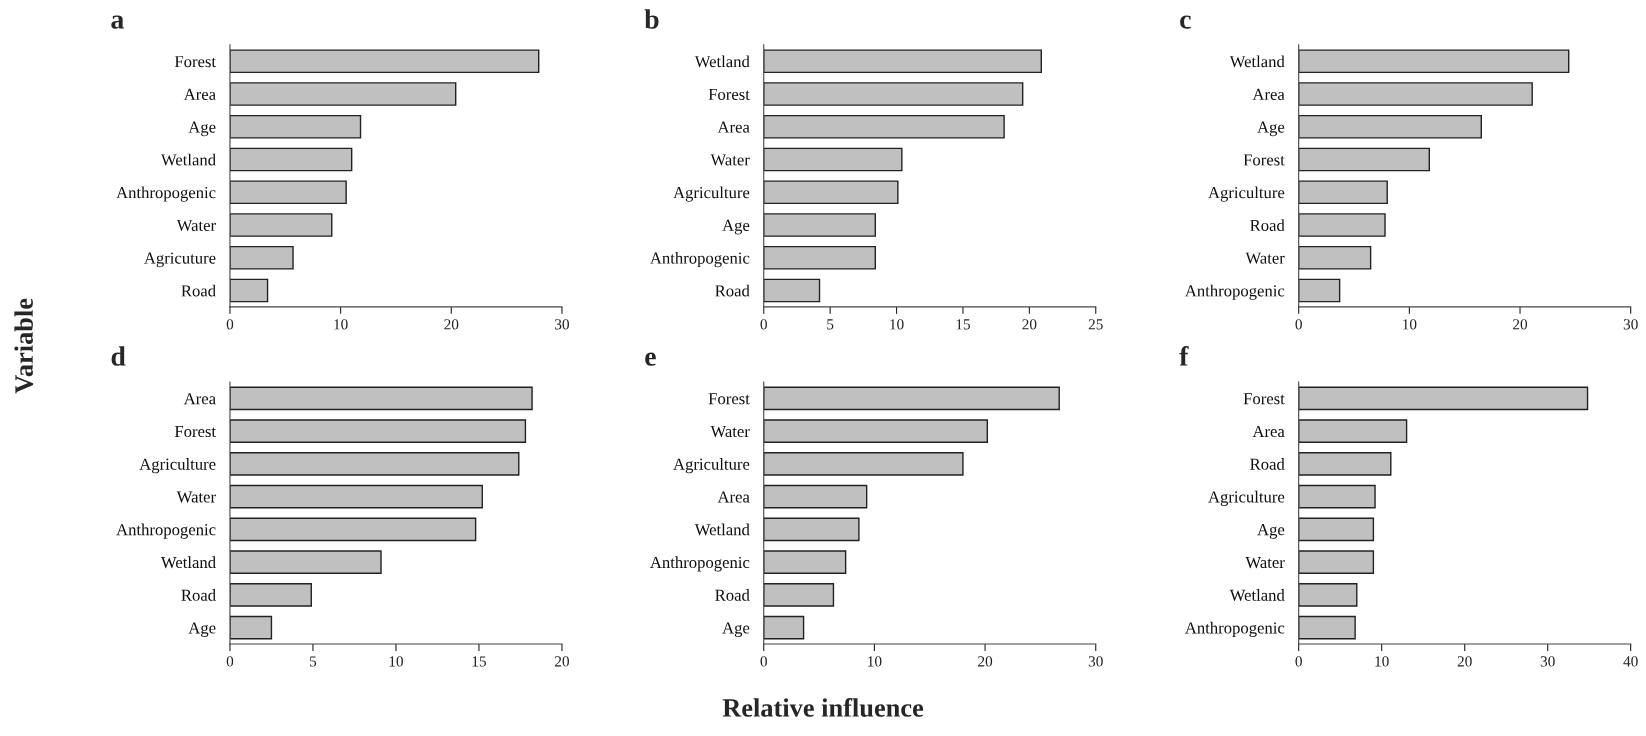 Image resolution: width=1646 pixels, height=736 pixels. What do you see at coordinates (650, 359) in the screenshot?
I see `chart-title: e` at bounding box center [650, 359].